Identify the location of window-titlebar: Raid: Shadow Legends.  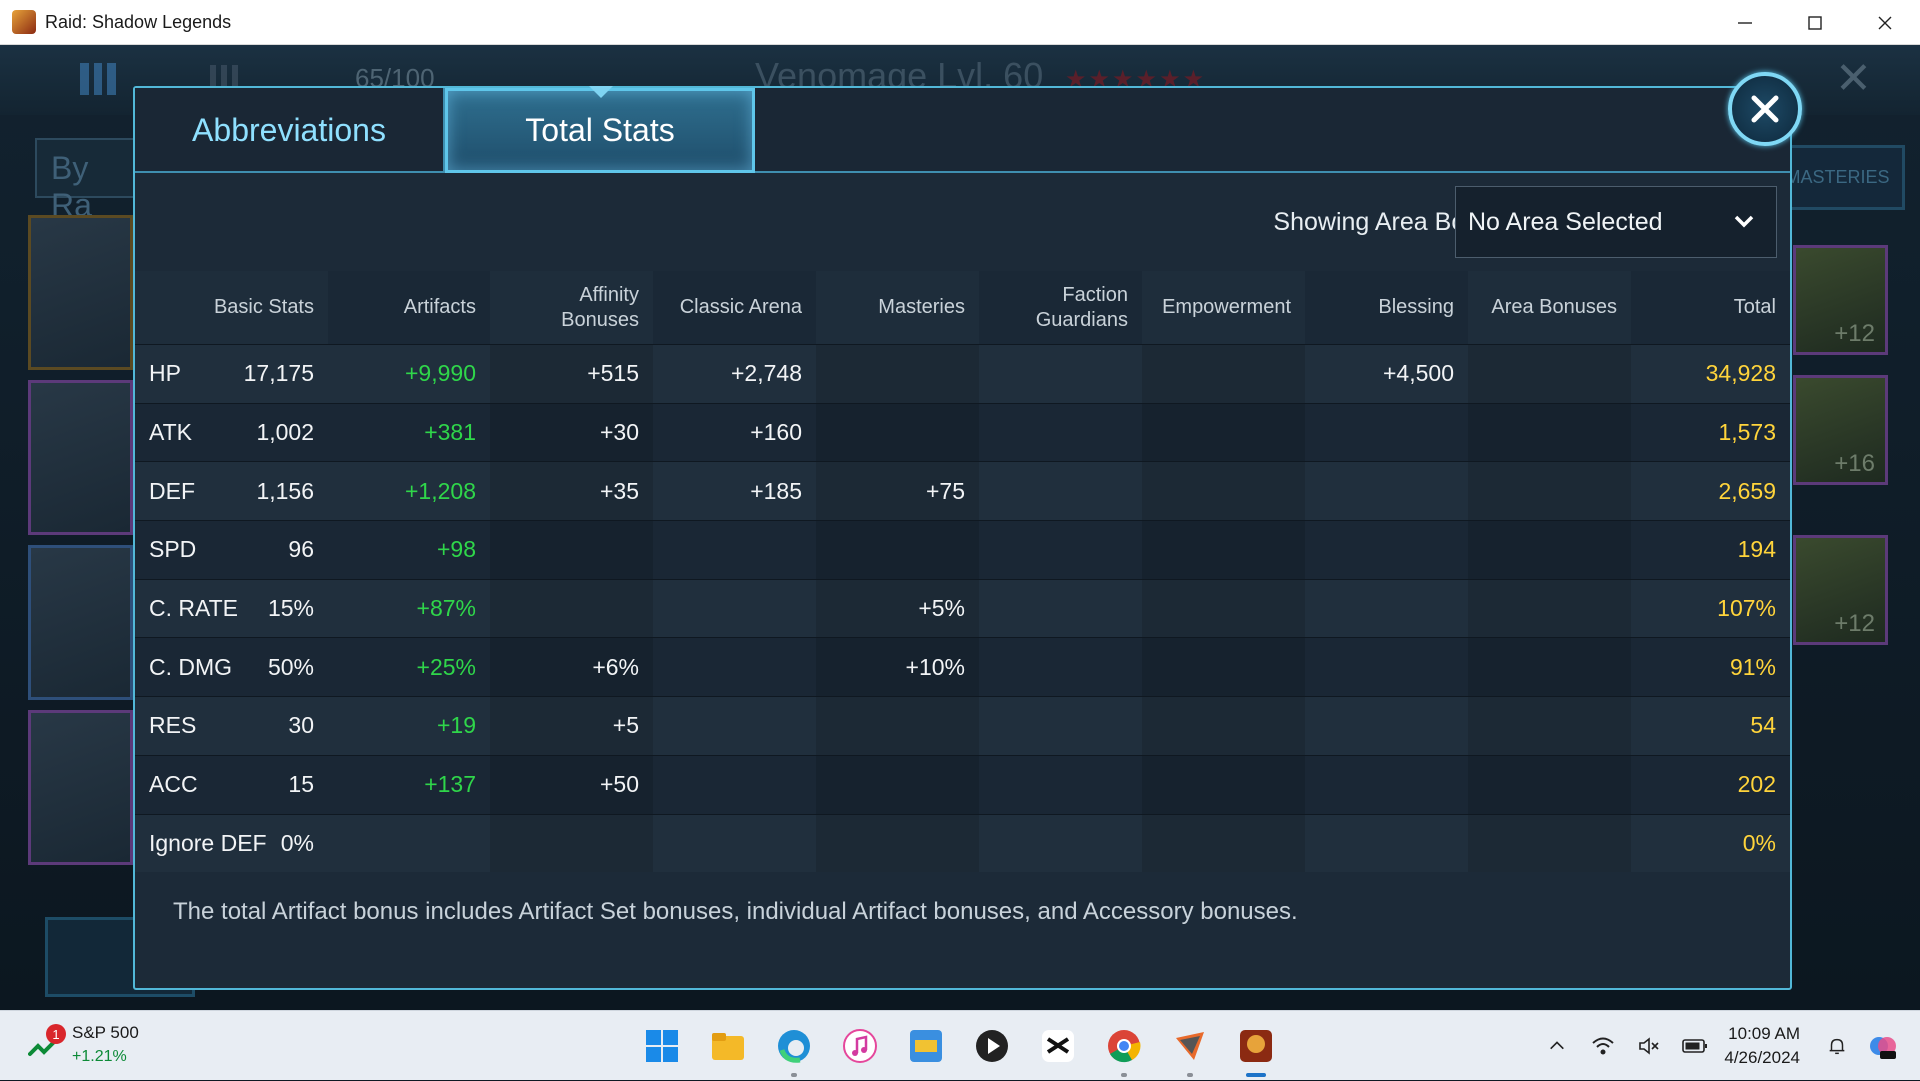
(960, 22).